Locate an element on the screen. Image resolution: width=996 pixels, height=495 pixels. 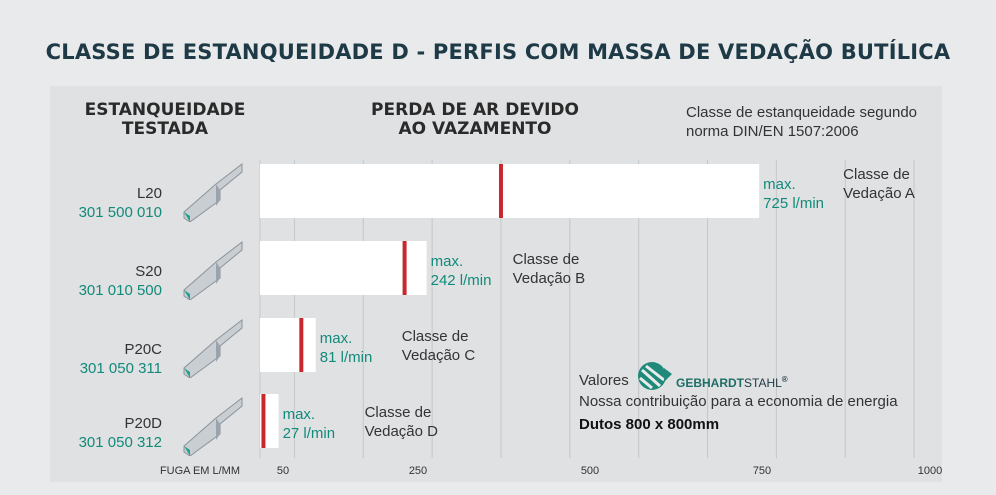
header-tested: ESTANQUEIDADE TESTADA is located at coordinates (165, 120).